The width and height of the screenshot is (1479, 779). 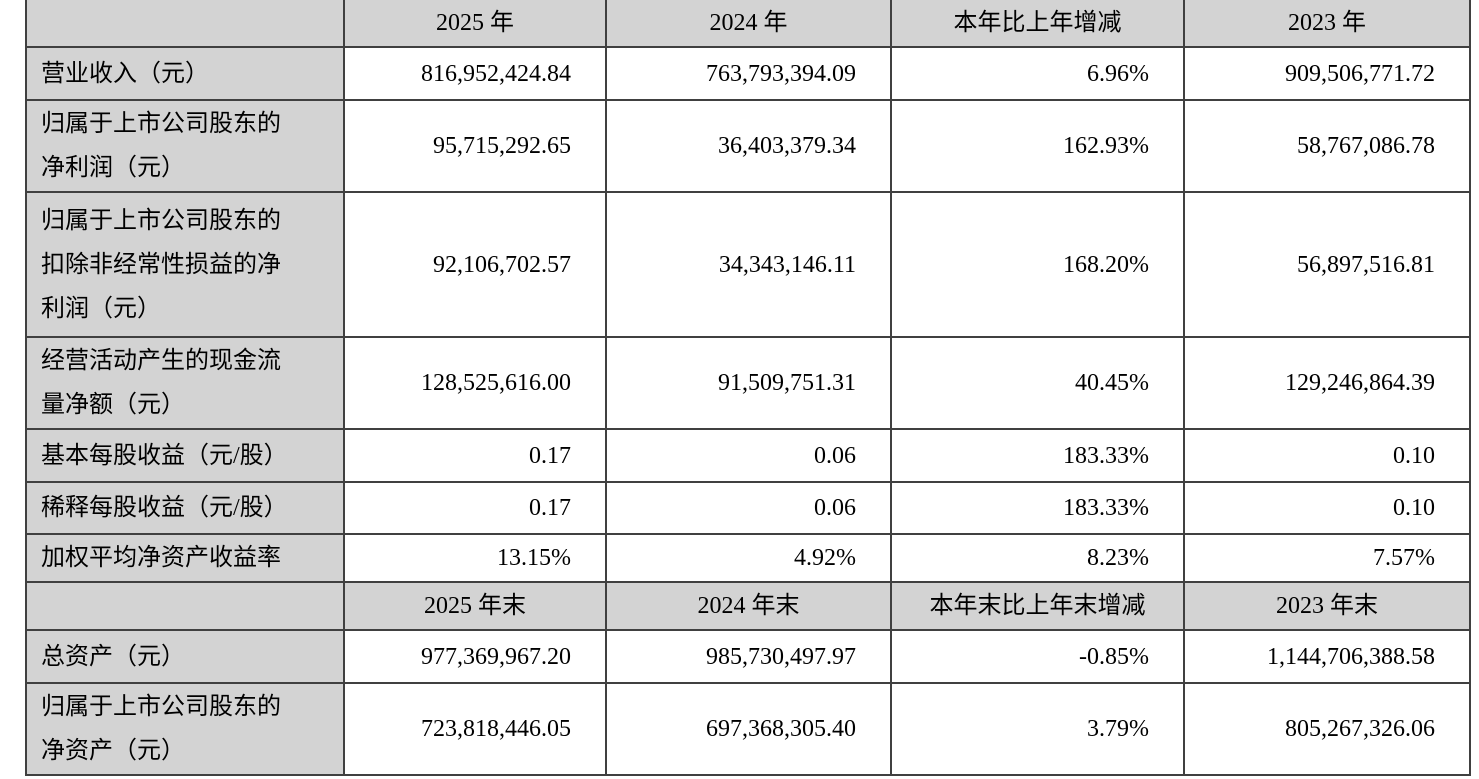 I want to click on column-header-2023: 2023 年, so click(x=1327, y=24).